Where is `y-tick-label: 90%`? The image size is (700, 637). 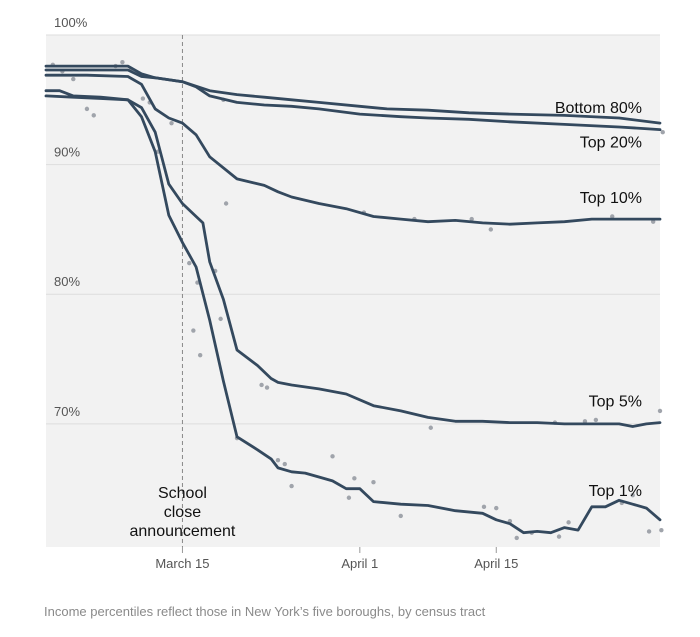
y-tick-label: 90% is located at coordinates (67, 152).